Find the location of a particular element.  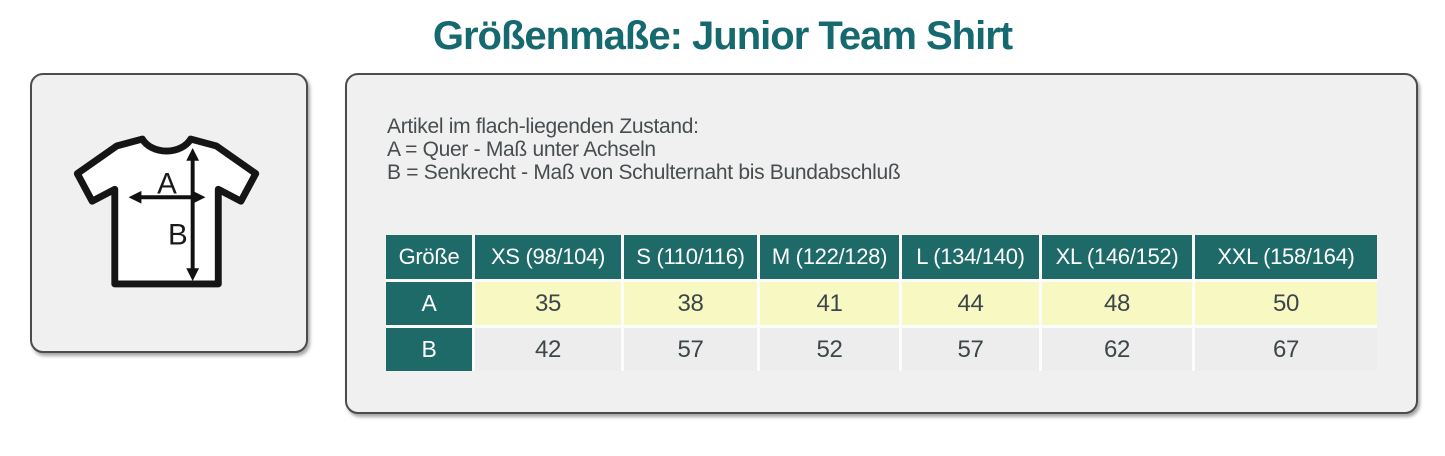

col-header-size: Größe is located at coordinates (429, 257).